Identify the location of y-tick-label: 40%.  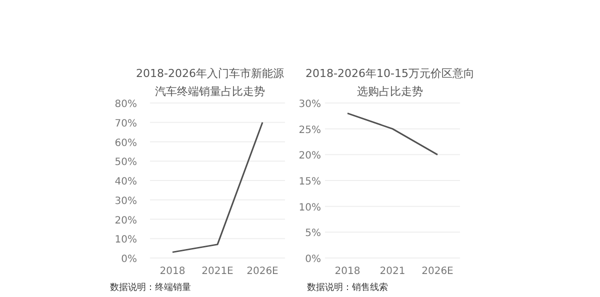
(125, 182).